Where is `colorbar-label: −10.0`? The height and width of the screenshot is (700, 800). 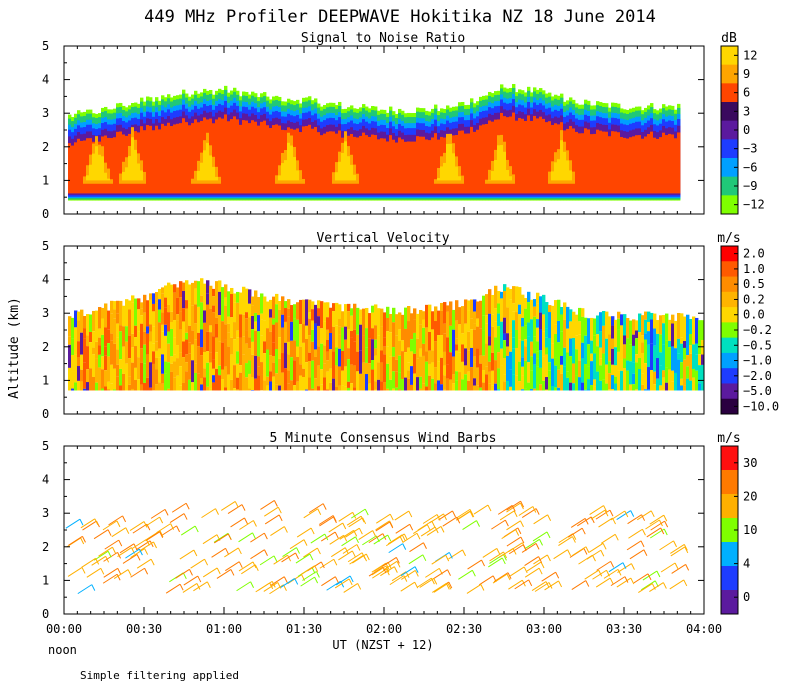
colorbar-label: −10.0 is located at coordinates (761, 406).